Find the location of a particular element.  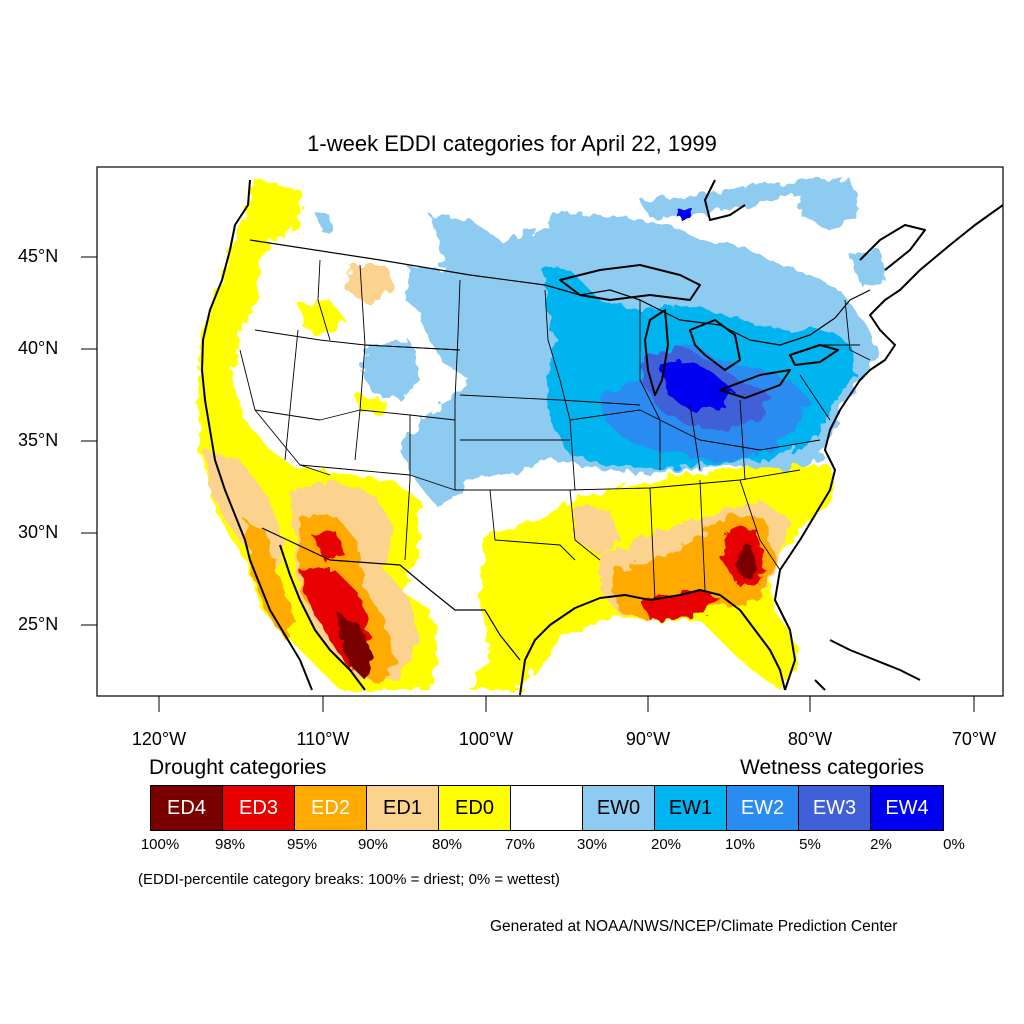

lat-label-35: 35°N is located at coordinates (38, 440).